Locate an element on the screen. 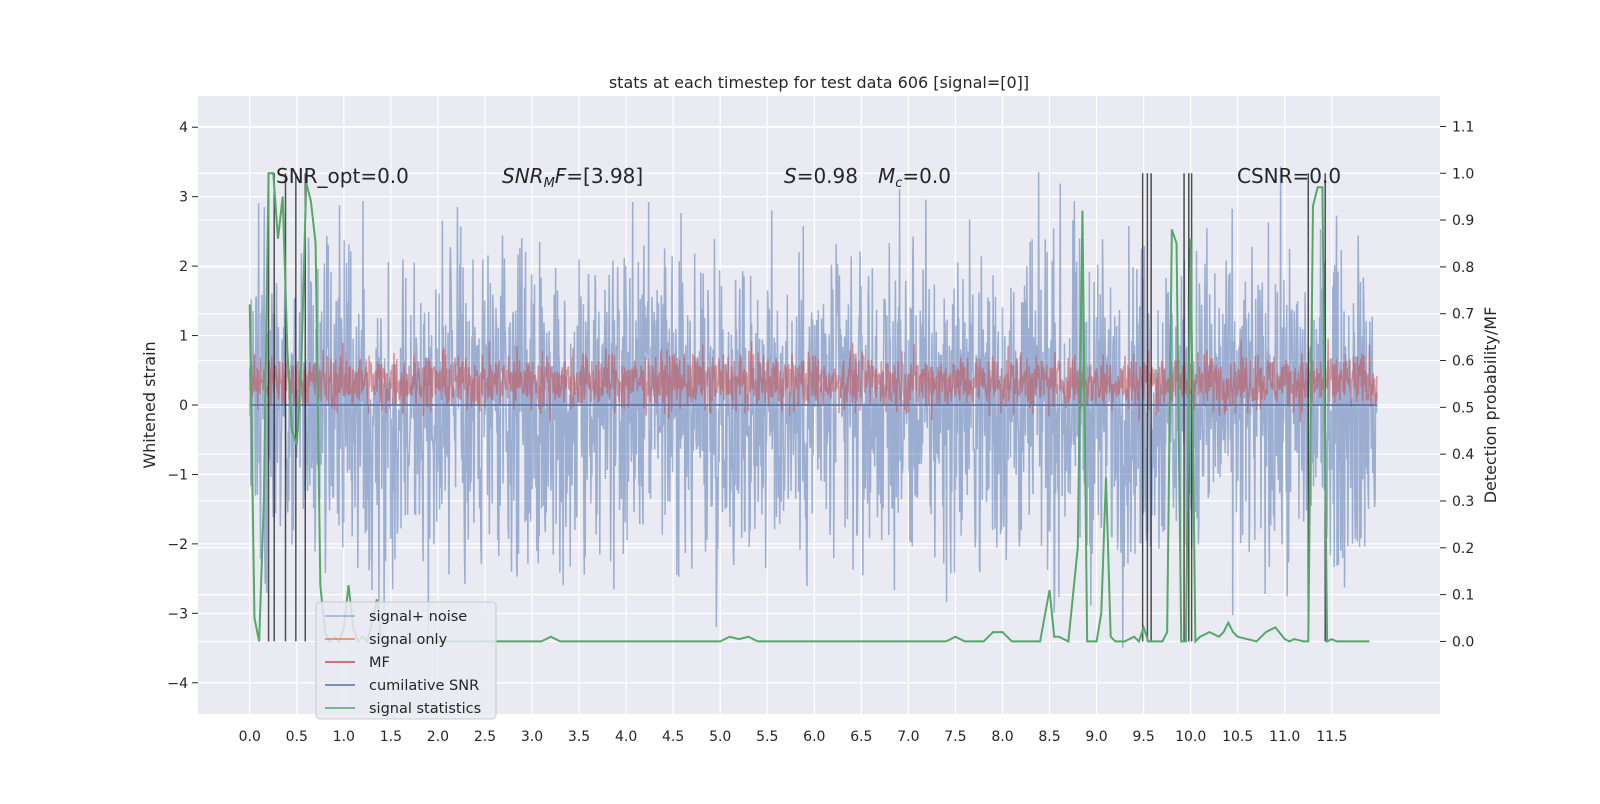 This screenshot has width=1600, height=804. legend-label-signal-only: signal only is located at coordinates (408, 640).